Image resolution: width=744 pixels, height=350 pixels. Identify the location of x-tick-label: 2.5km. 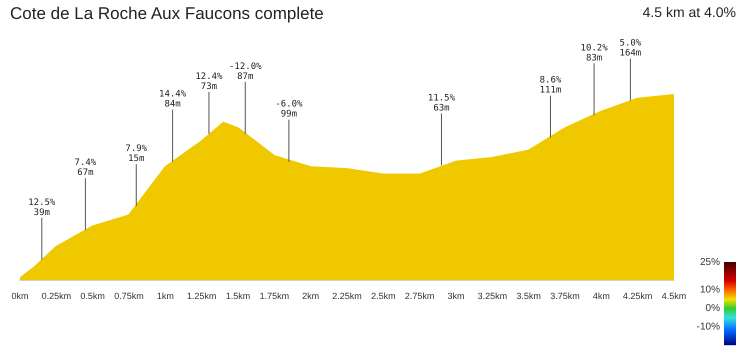
(383, 296).